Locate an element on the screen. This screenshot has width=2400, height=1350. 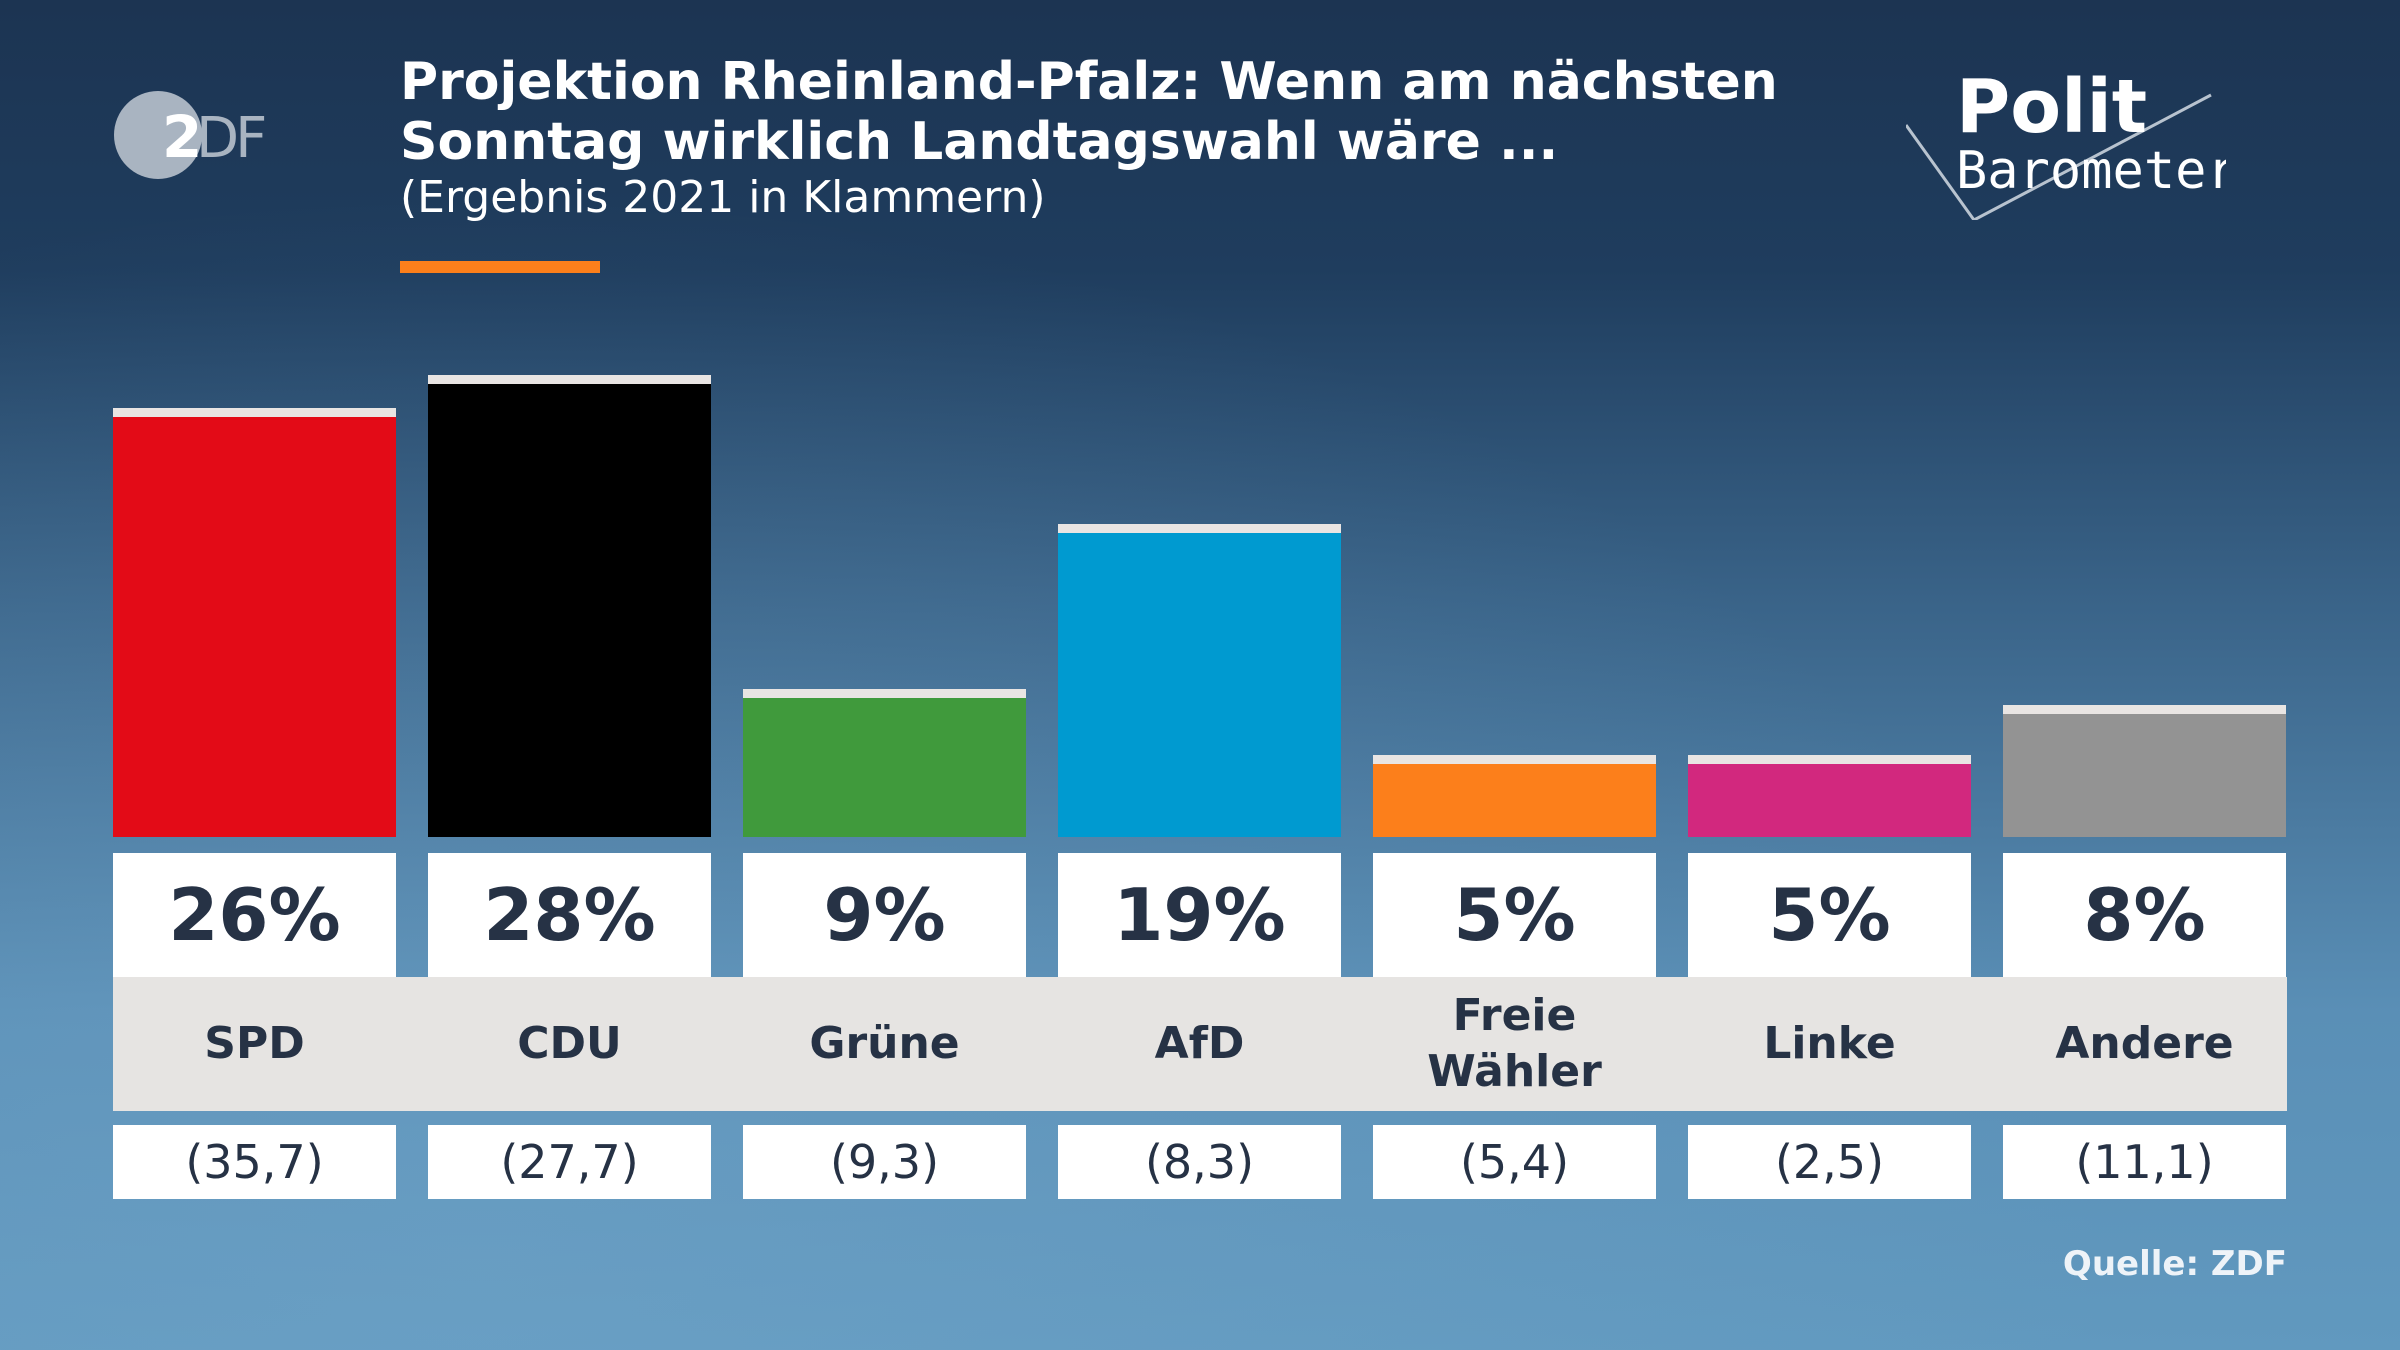
politbarometer-logo: Polit Barometer is located at coordinates (2066, 145).